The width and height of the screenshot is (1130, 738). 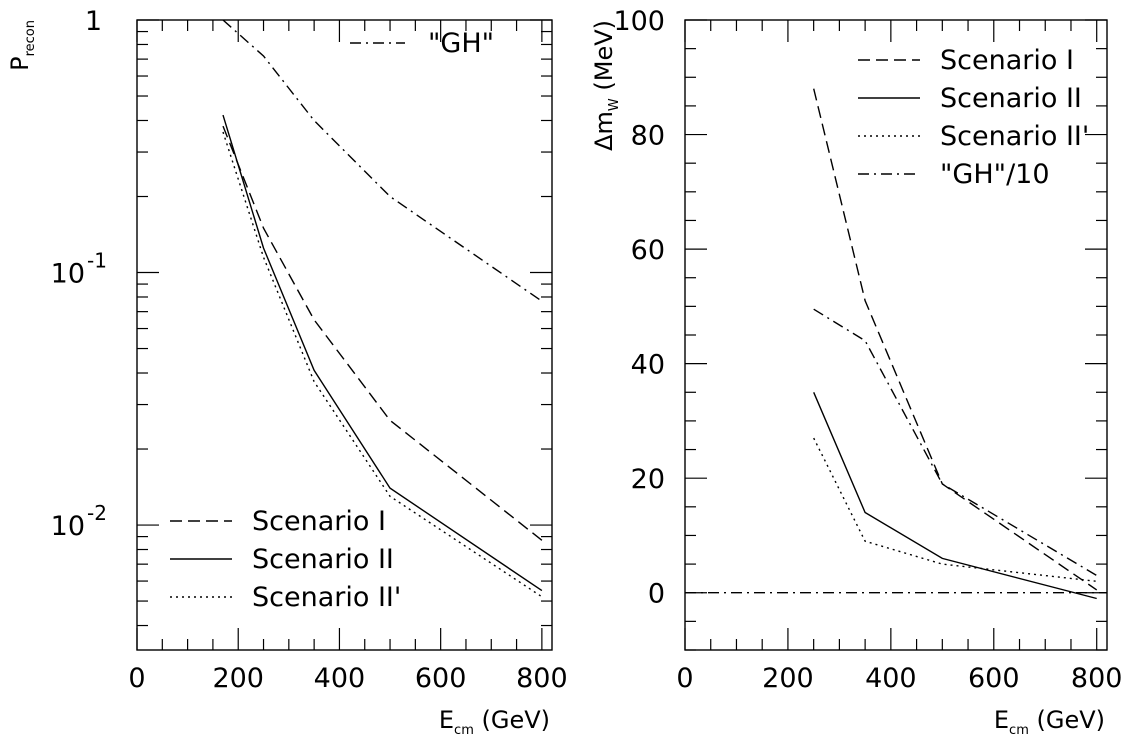 I want to click on y-axis-title: Precon, so click(x=22, y=45).